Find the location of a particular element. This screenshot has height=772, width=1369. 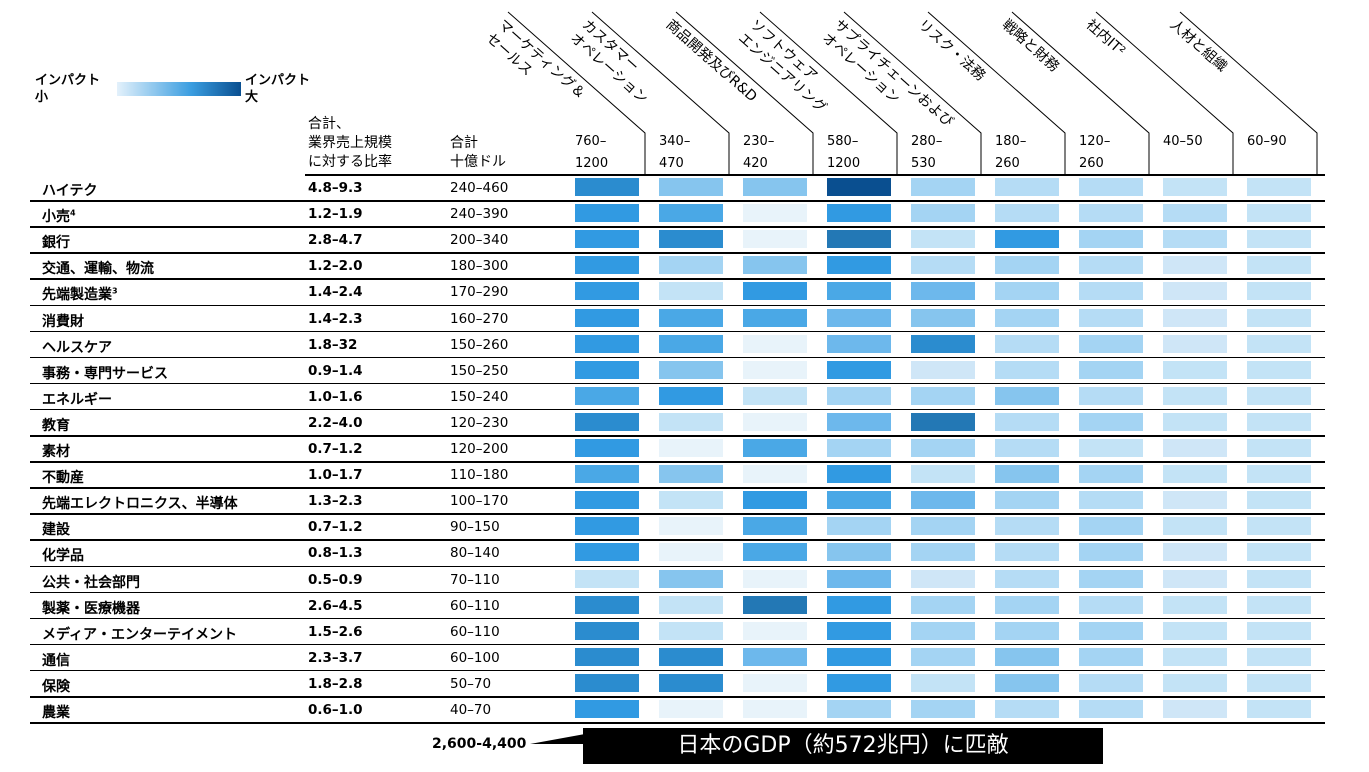

column-total-line: 530 is located at coordinates (923, 163).